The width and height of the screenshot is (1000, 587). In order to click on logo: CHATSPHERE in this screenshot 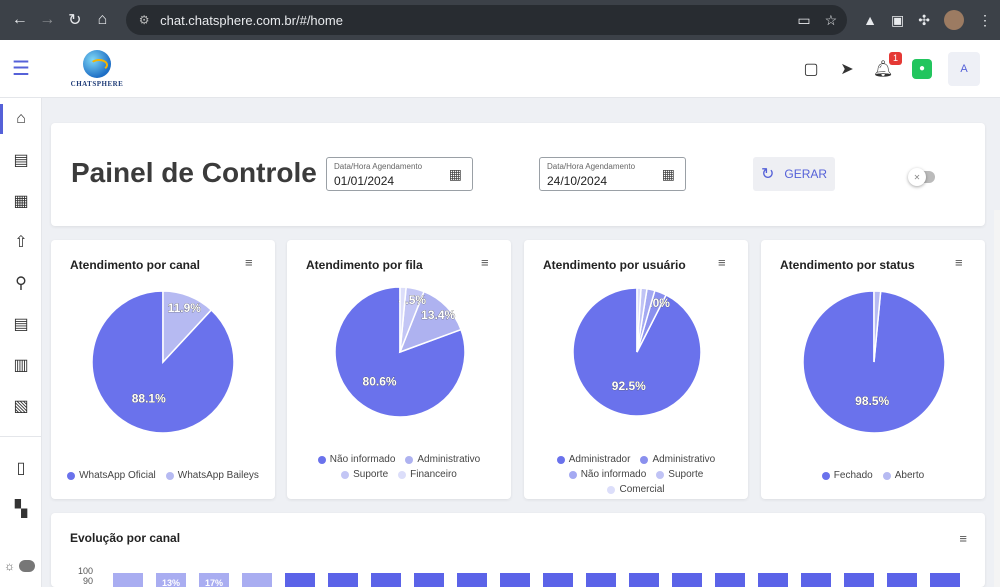, I will do `click(97, 69)`.